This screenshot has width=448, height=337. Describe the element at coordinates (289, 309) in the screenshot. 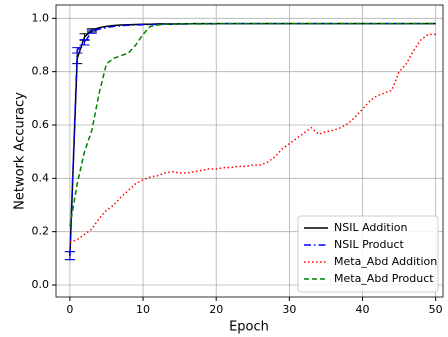

I see `x-tick-label: 30` at that location.